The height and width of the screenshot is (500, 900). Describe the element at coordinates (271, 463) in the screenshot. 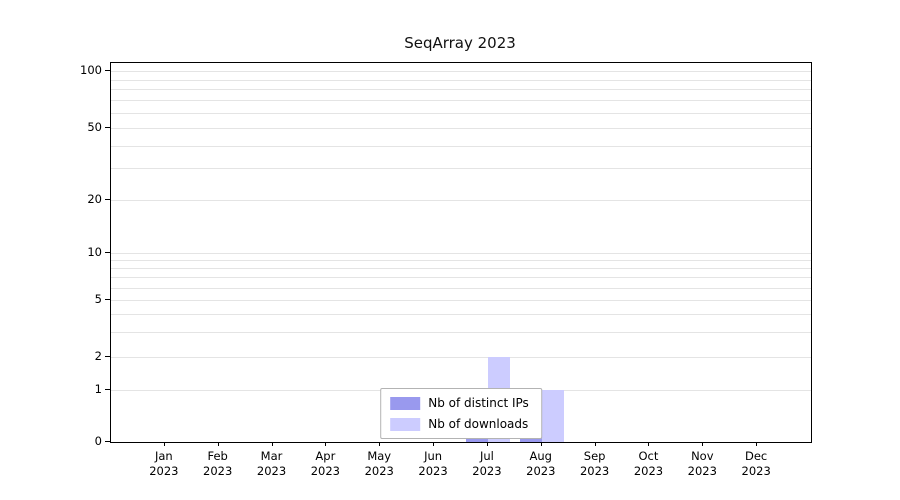

I see `x-axis-tick-label: Mar 2023` at that location.